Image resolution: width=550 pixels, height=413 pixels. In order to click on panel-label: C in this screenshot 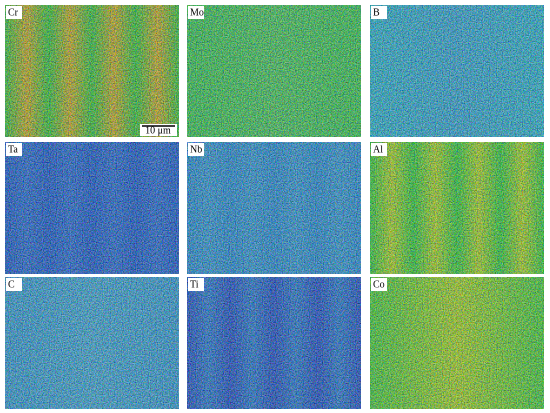, I will do `click(11, 284)`.